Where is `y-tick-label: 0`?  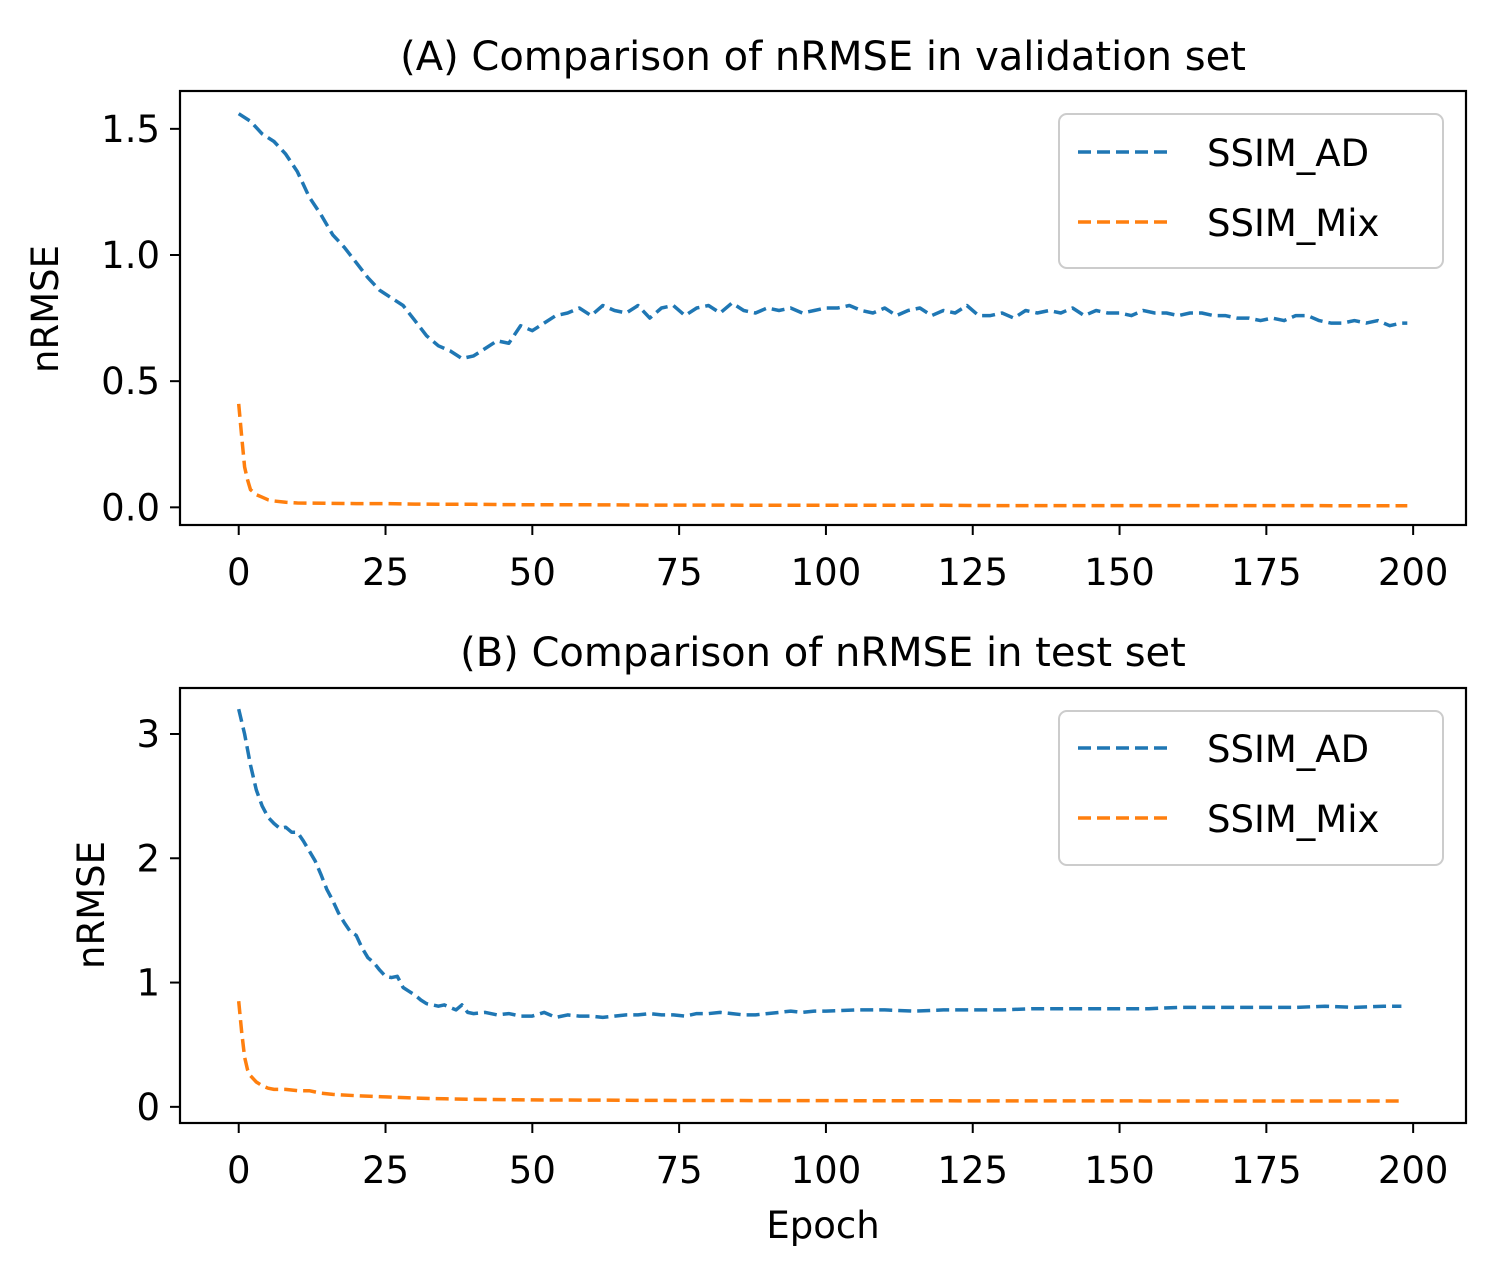
y-tick-label: 0 is located at coordinates (148, 1107).